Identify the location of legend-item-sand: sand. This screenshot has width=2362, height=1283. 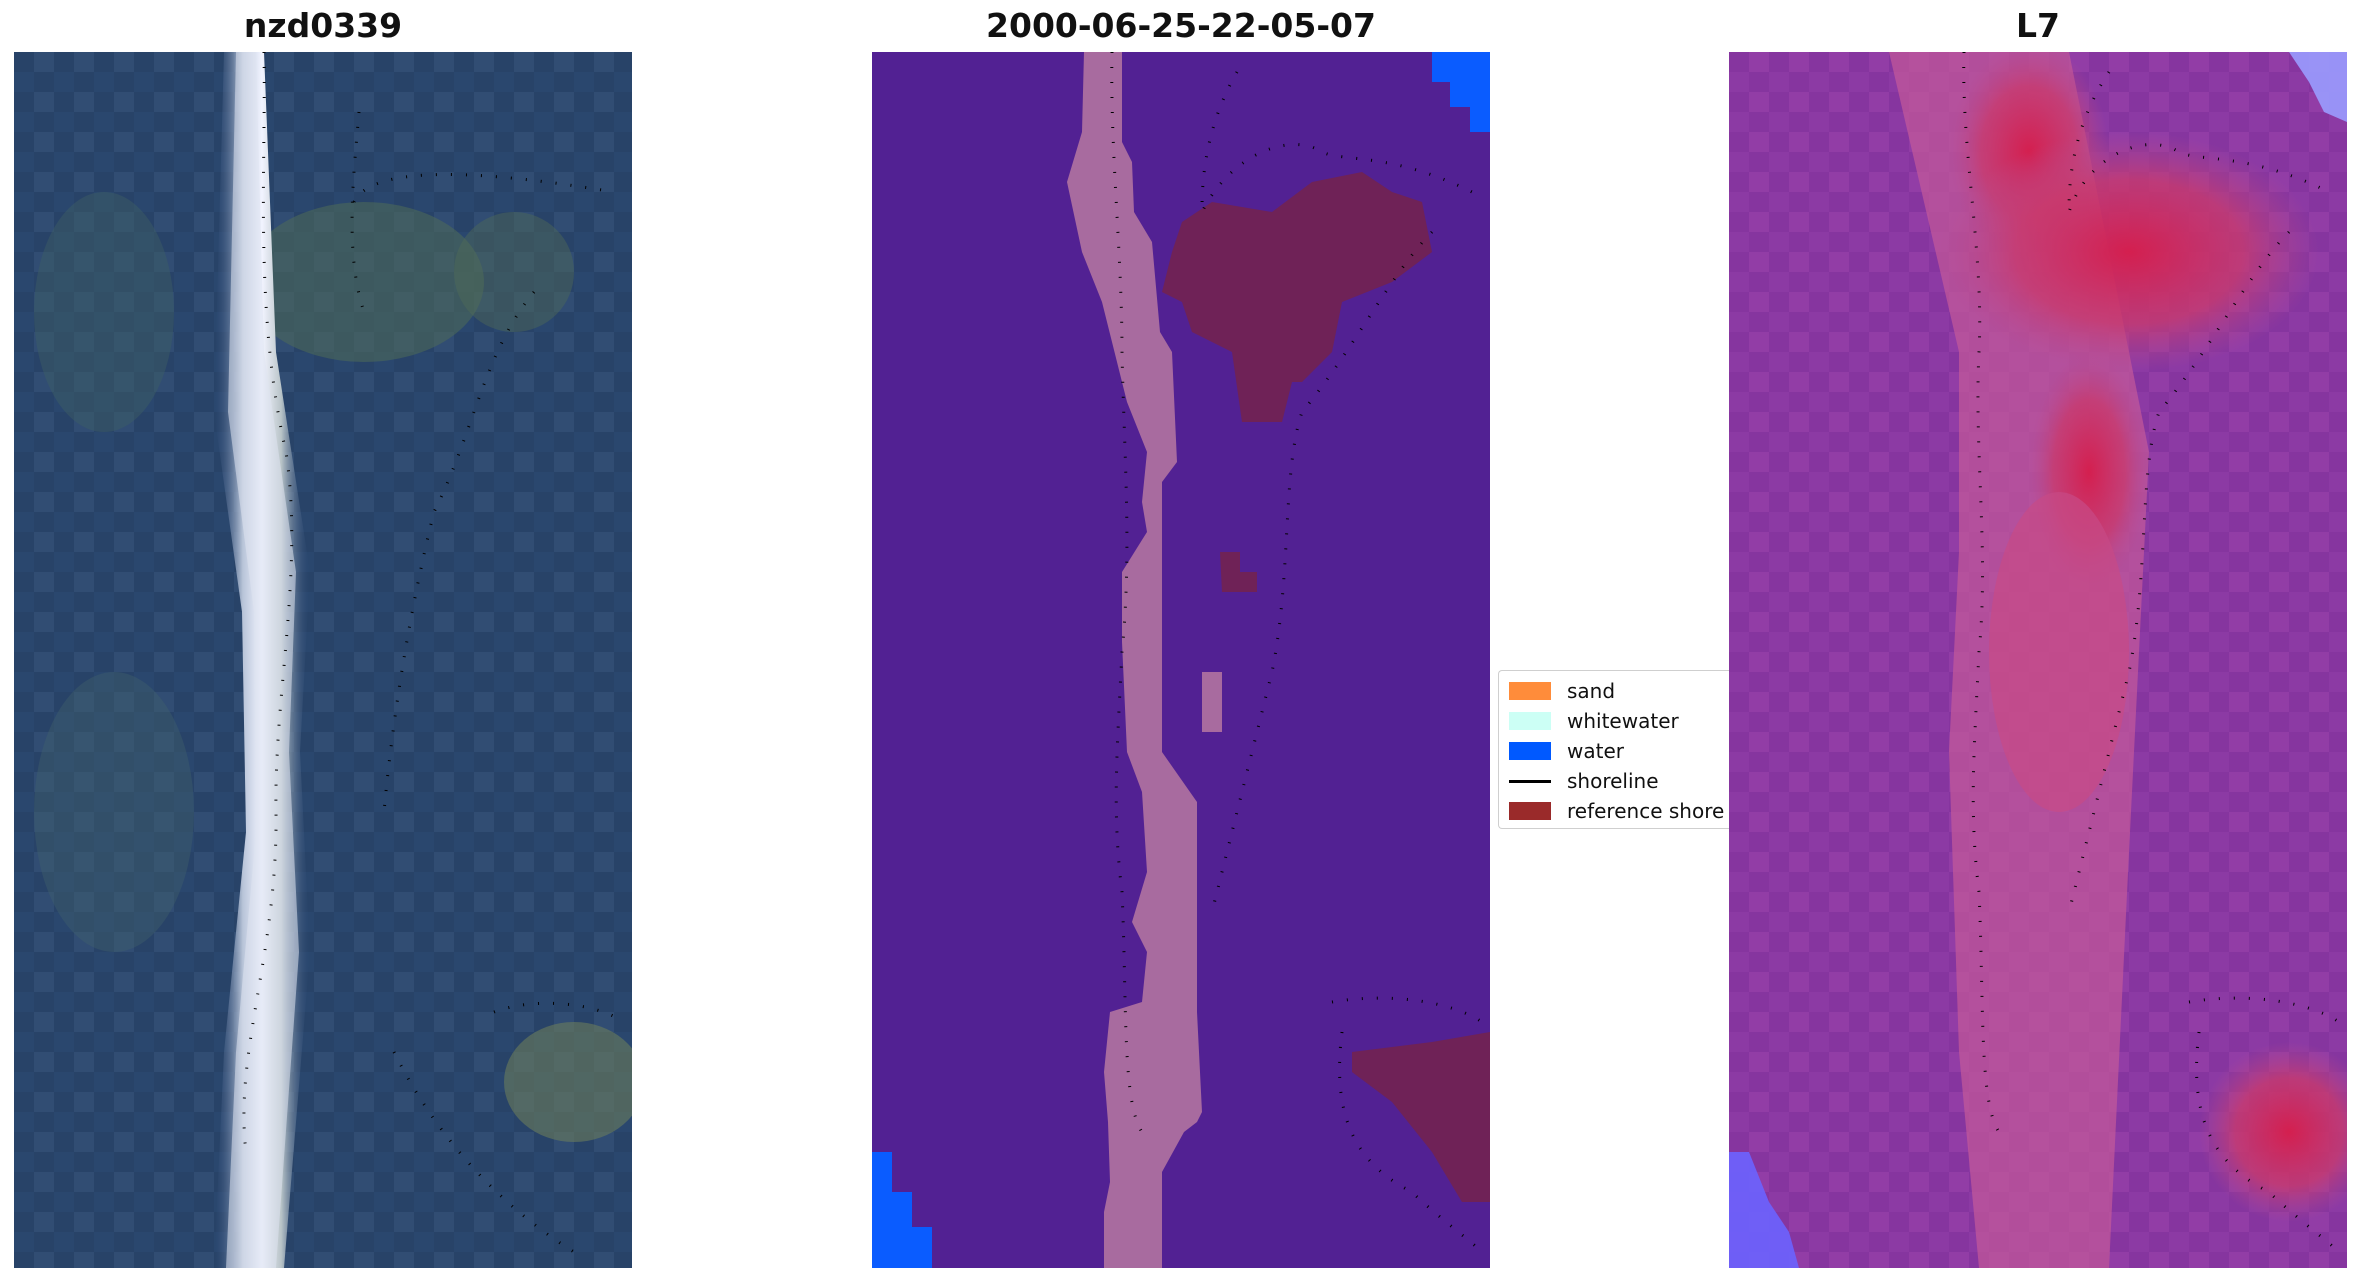
(1562, 691).